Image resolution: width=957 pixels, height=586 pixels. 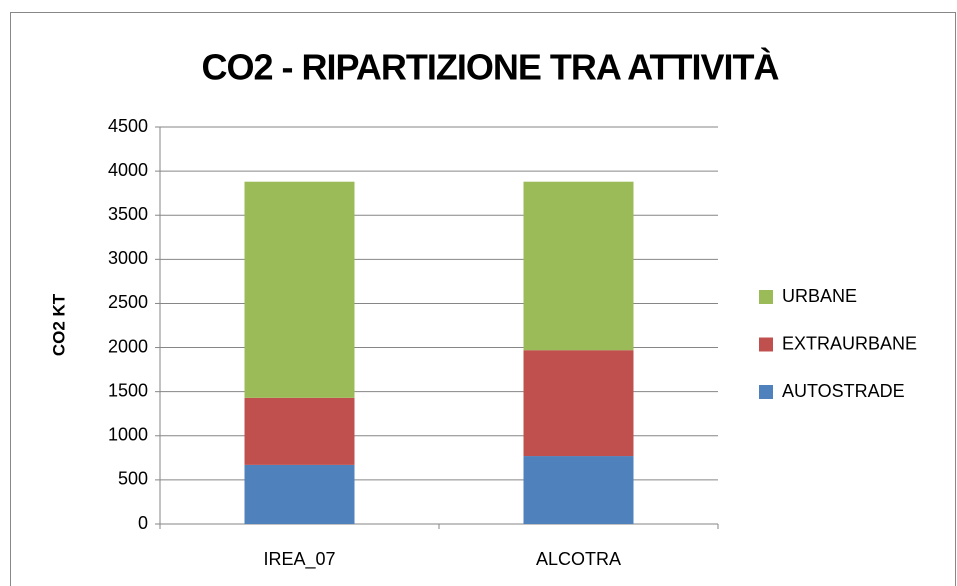 I want to click on x-tick-label: IREA_07, so click(x=299, y=559).